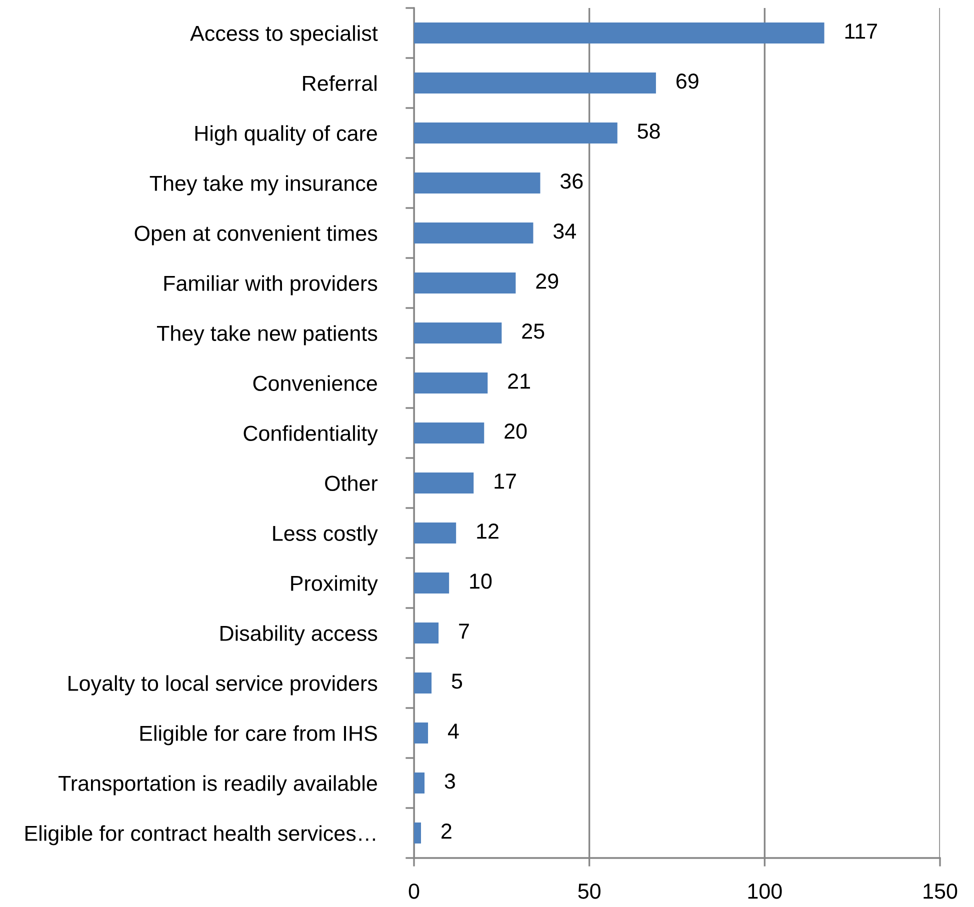 The image size is (974, 907). What do you see at coordinates (263, 185) in the screenshot?
I see `y-tick-label: They take my insurance` at bounding box center [263, 185].